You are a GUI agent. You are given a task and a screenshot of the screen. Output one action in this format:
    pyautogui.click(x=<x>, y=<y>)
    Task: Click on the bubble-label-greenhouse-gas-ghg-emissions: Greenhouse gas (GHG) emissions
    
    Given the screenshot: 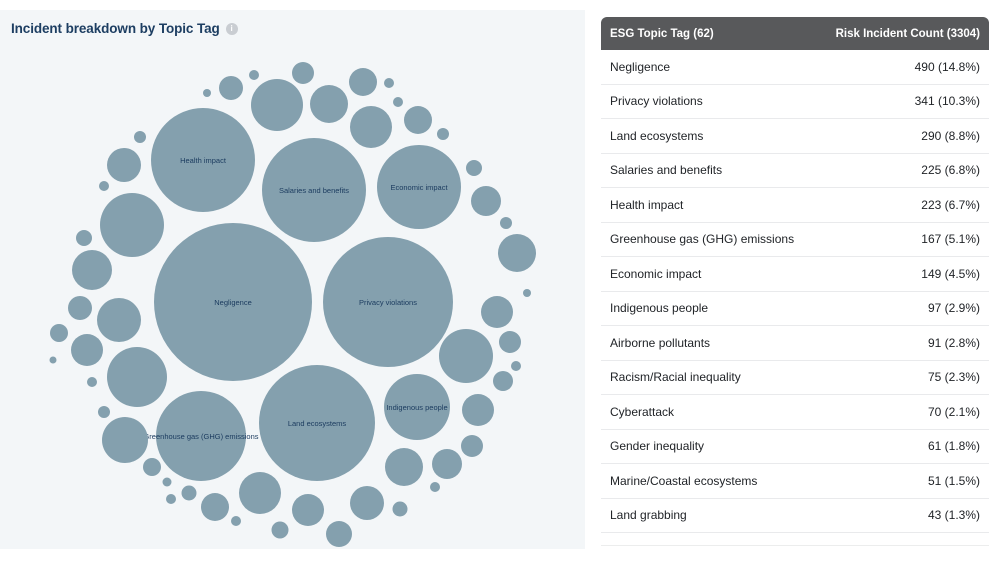 What is the action you would take?
    pyautogui.click(x=200, y=436)
    